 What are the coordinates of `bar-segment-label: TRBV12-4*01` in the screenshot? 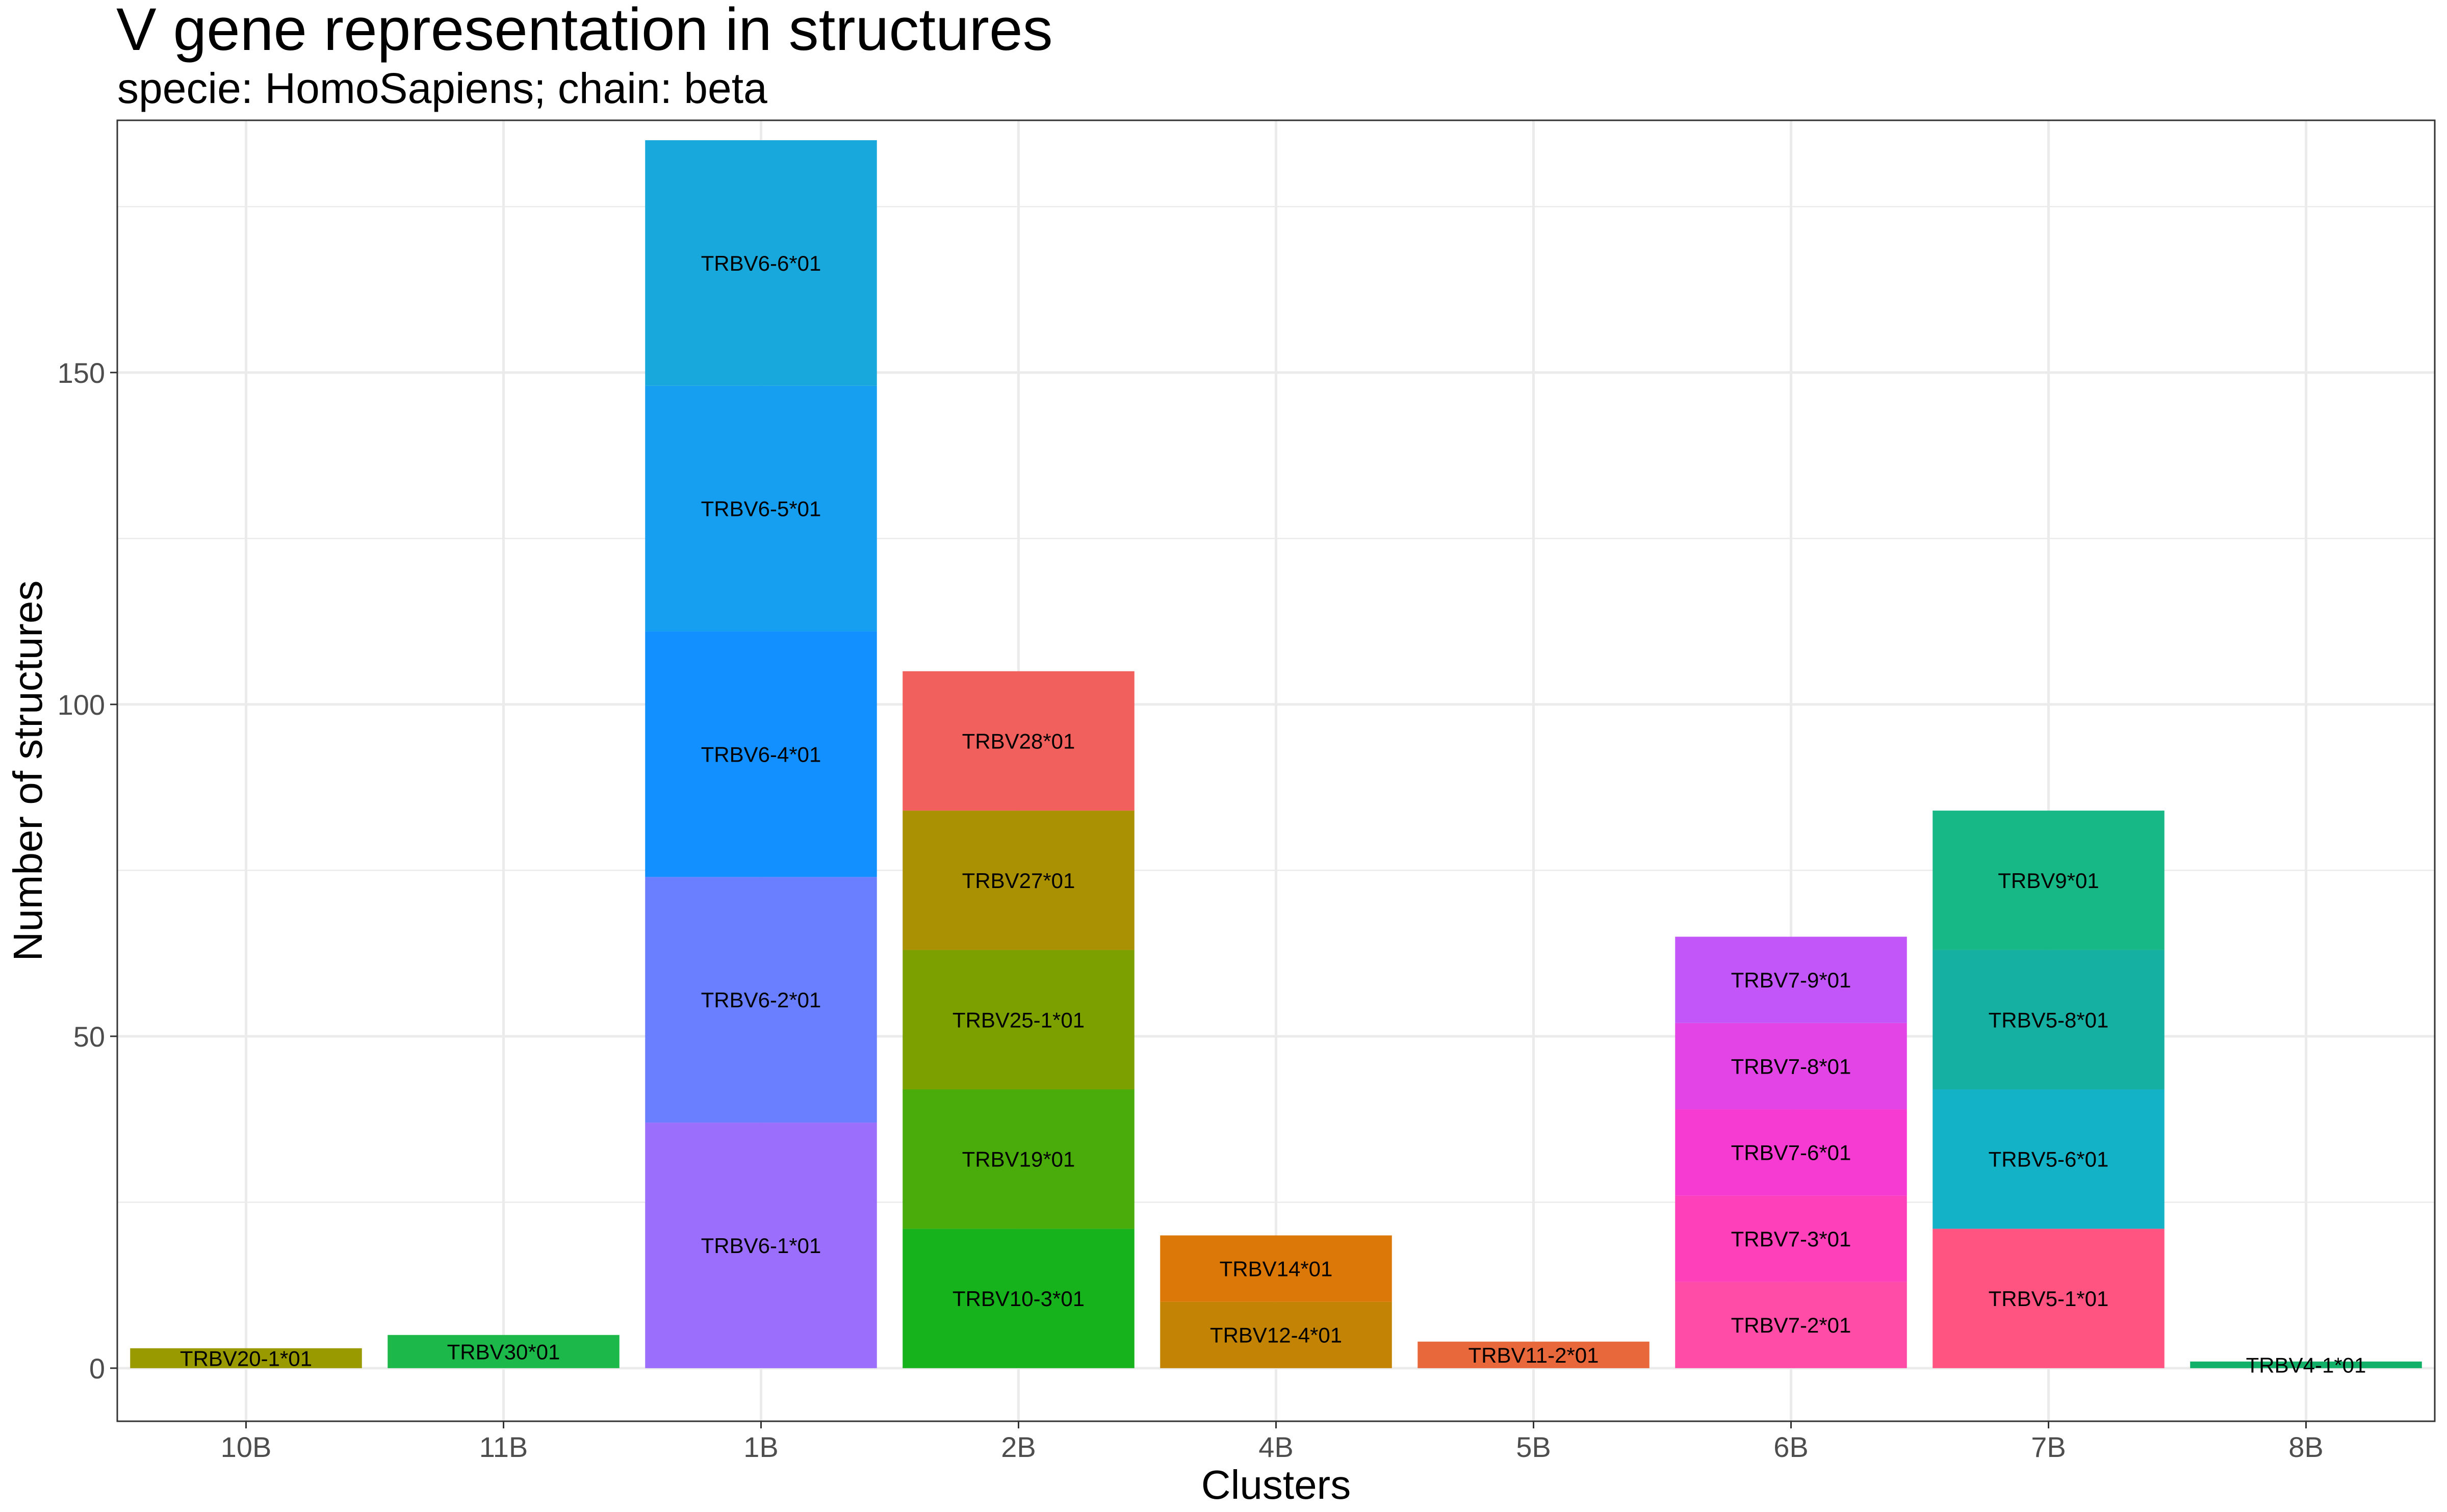 It's located at (1276, 1335).